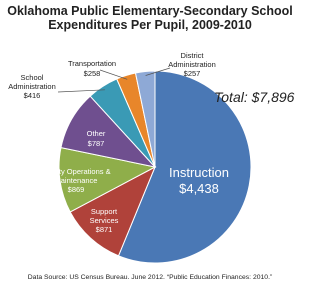 This screenshot has width=320, height=291. Describe the element at coordinates (192, 73) in the screenshot. I see `value-label: $257` at that location.